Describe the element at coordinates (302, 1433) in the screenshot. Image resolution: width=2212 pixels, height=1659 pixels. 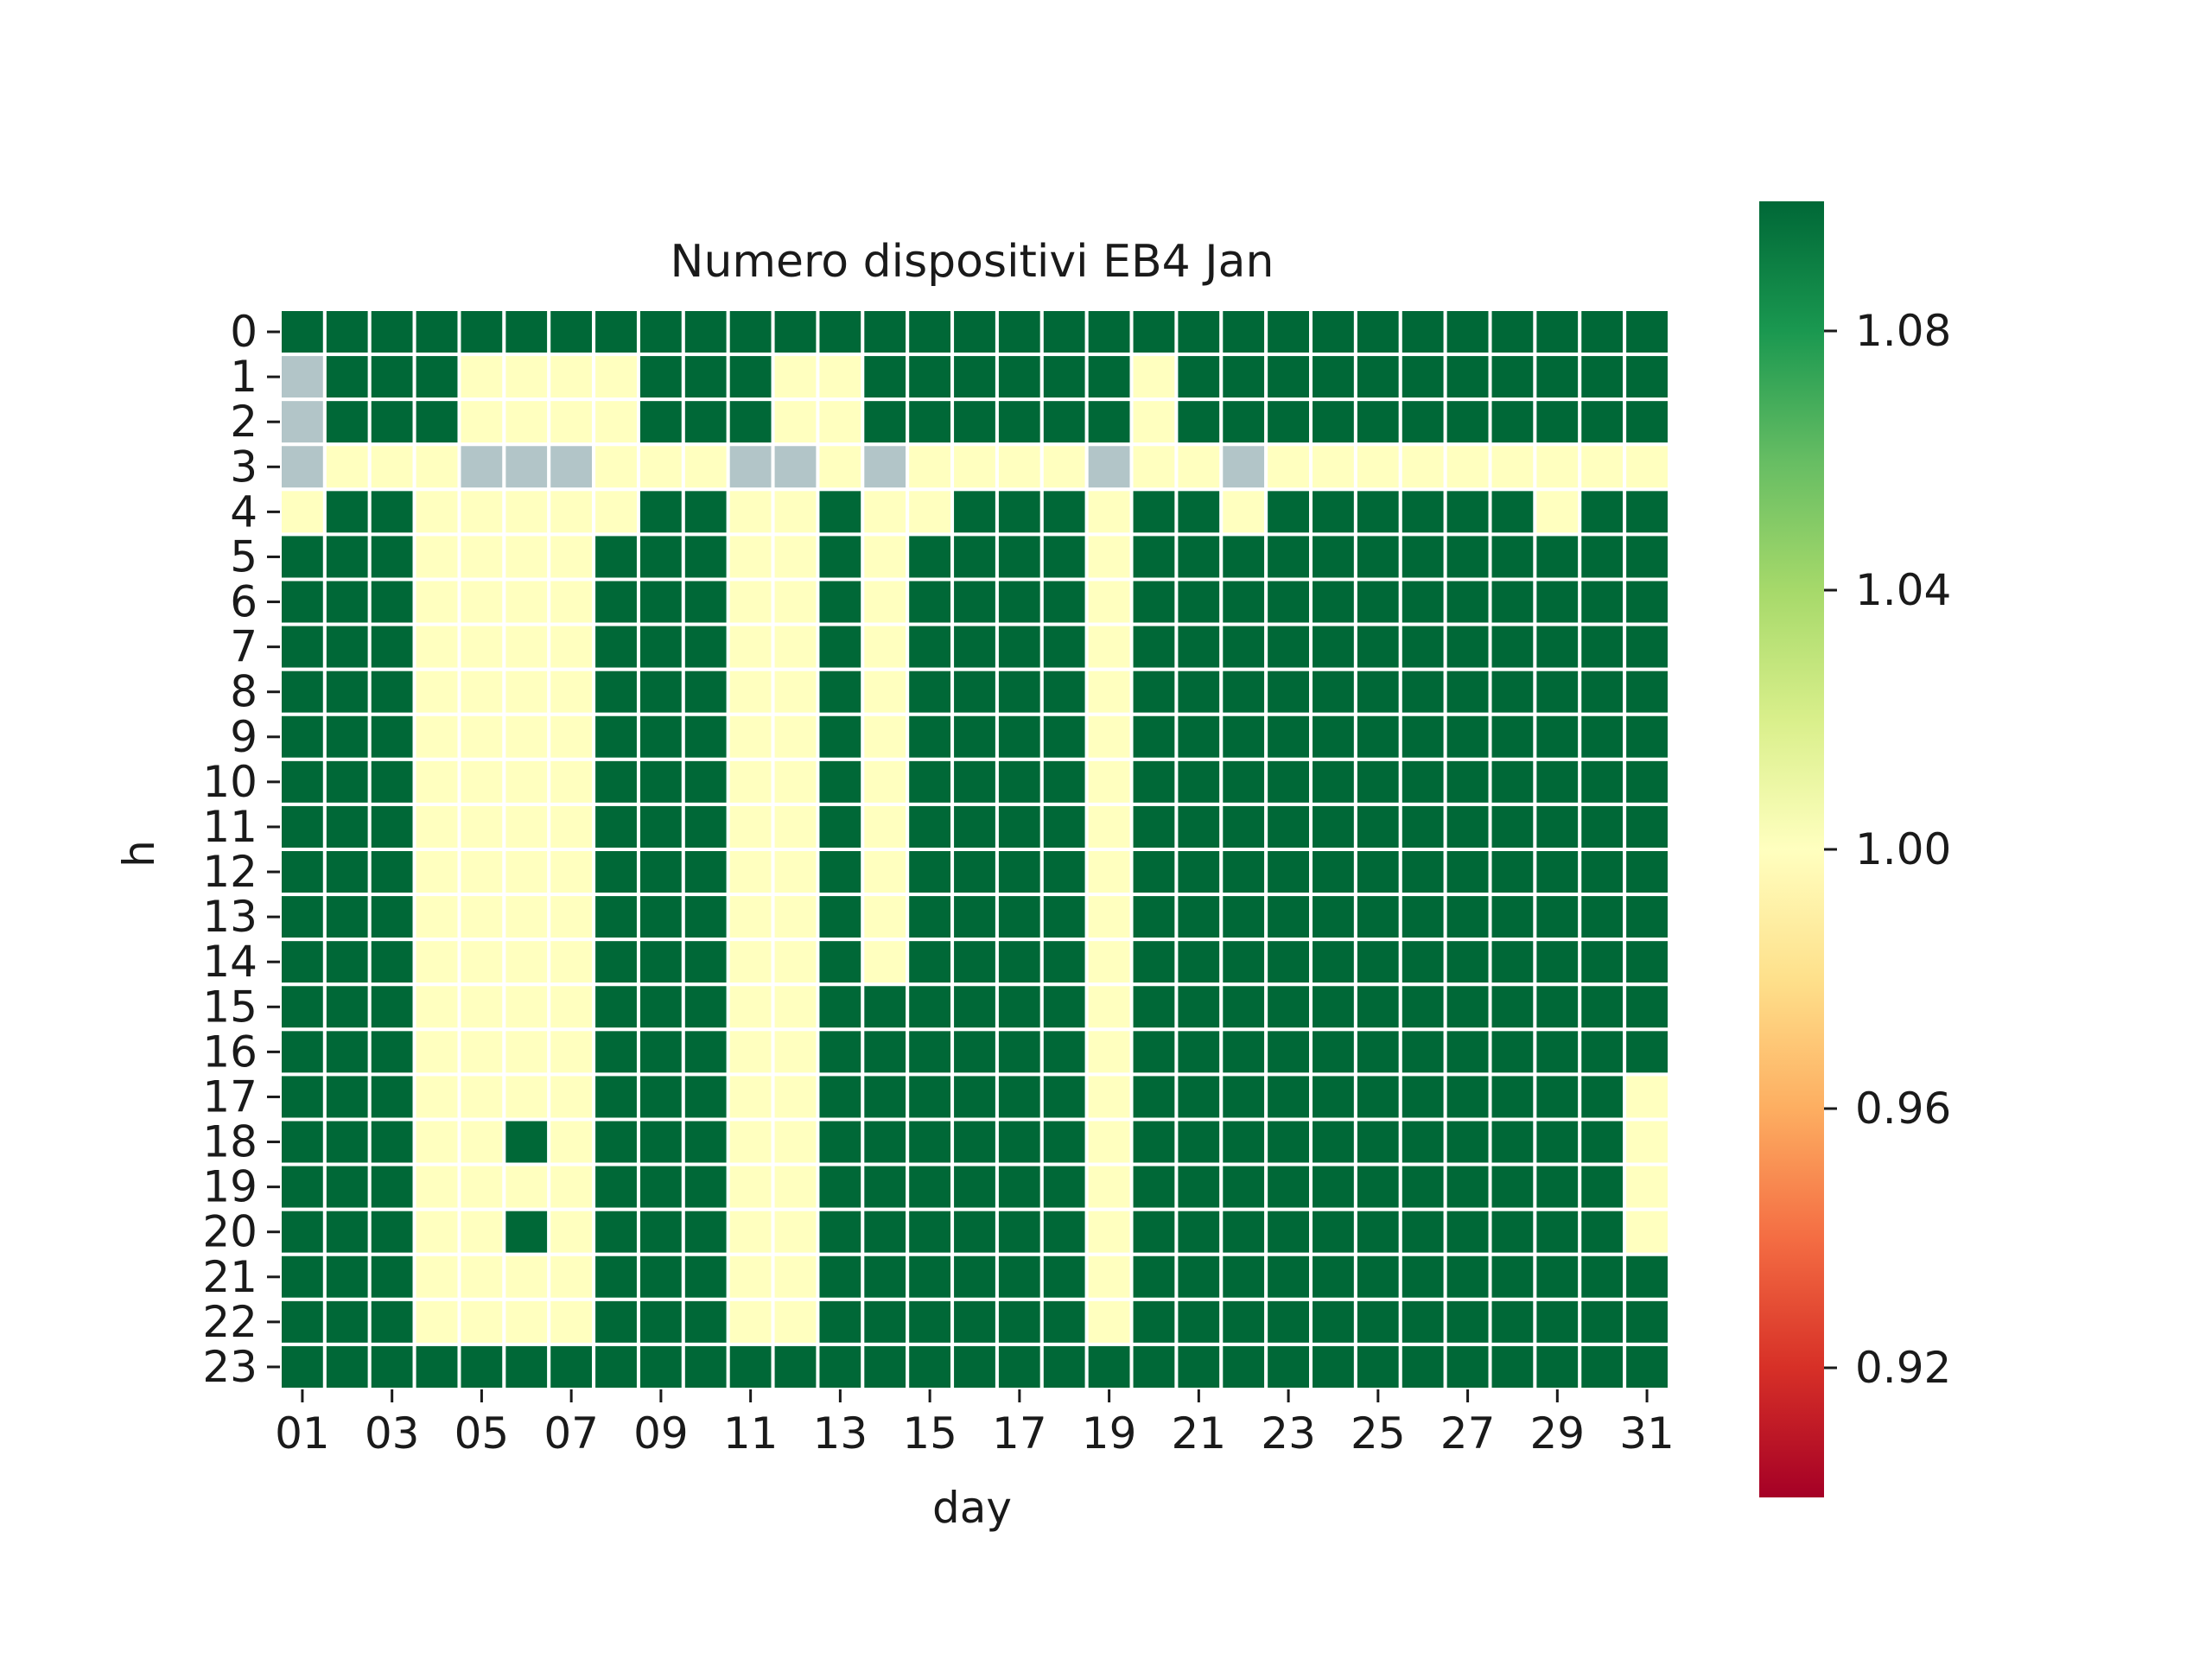
I see `x-tick-label: 01` at that location.